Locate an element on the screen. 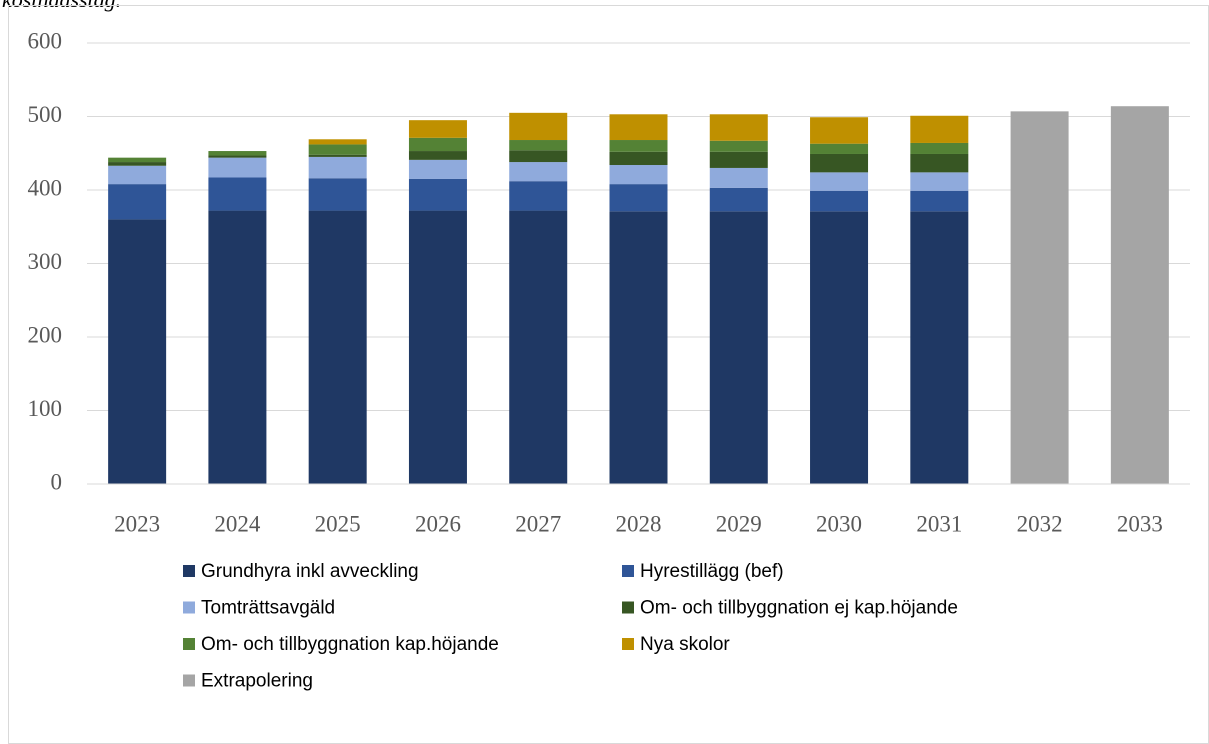 Image resolution: width=1209 pixels, height=744 pixels. y-tick-label: 300 is located at coordinates (45, 261).